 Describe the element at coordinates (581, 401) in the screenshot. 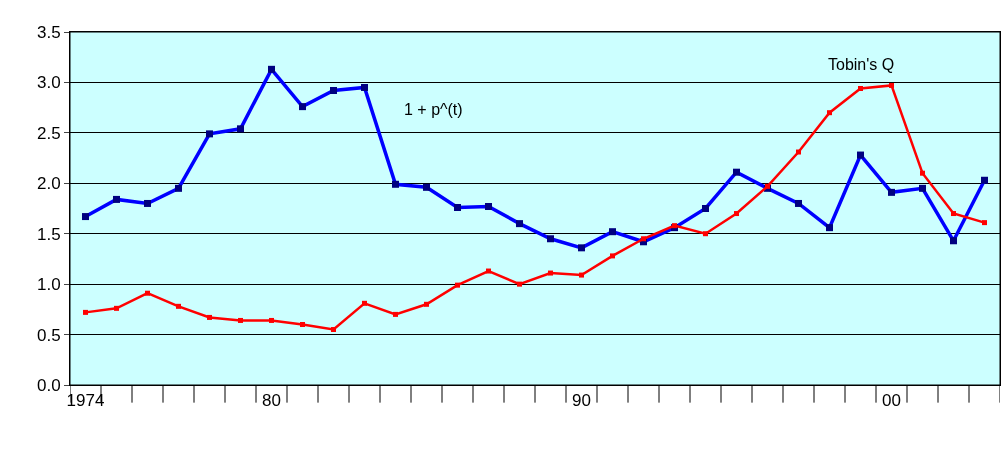

I see `x-tick-label: 90` at that location.